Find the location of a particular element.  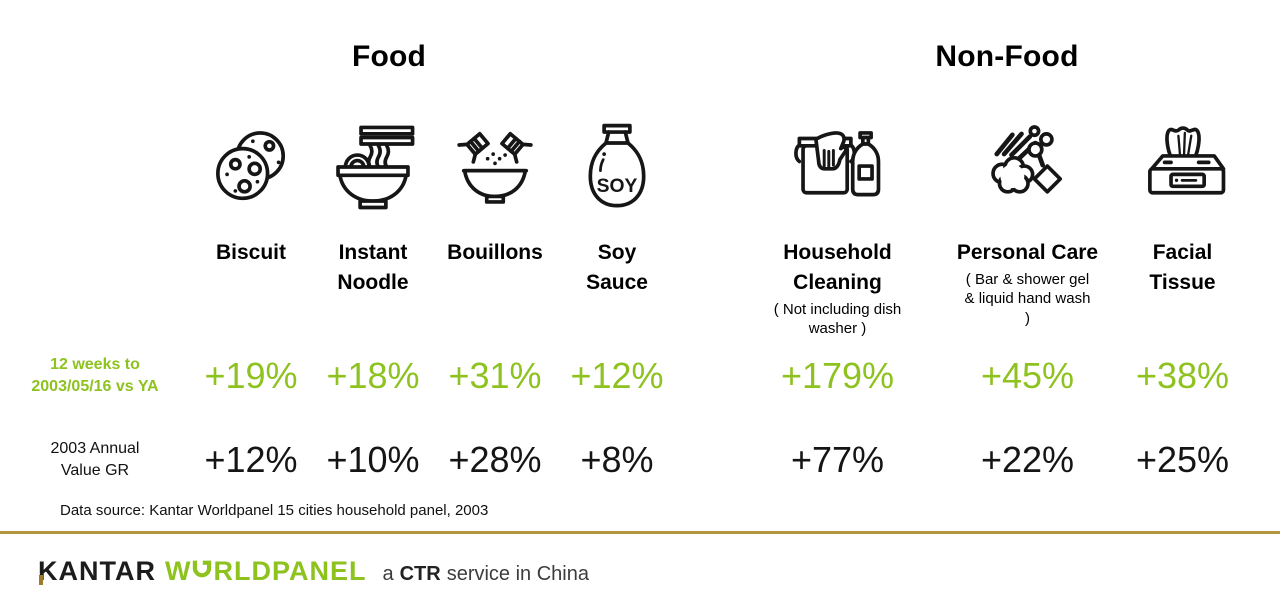

tagline-a: a is located at coordinates (388, 574).